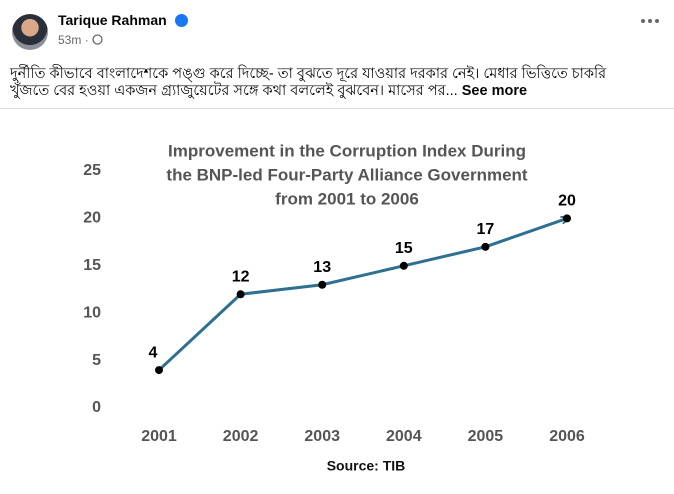 This screenshot has height=494, width=674. What do you see at coordinates (96, 360) in the screenshot?
I see `y-tick-label: 5` at bounding box center [96, 360].